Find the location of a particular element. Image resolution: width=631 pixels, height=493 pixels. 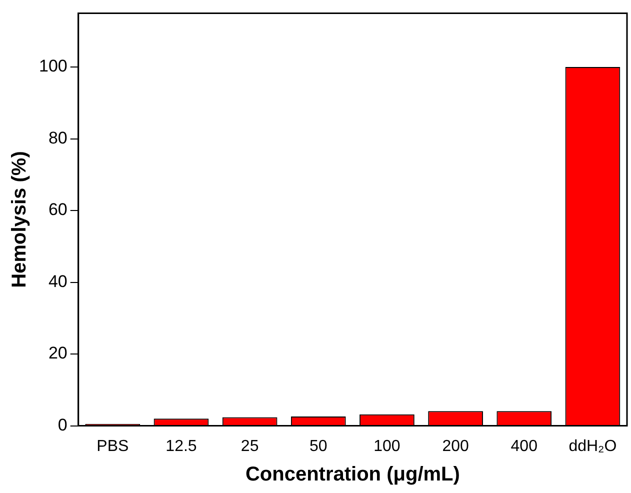

x-tick-label: 100 is located at coordinates (387, 446).